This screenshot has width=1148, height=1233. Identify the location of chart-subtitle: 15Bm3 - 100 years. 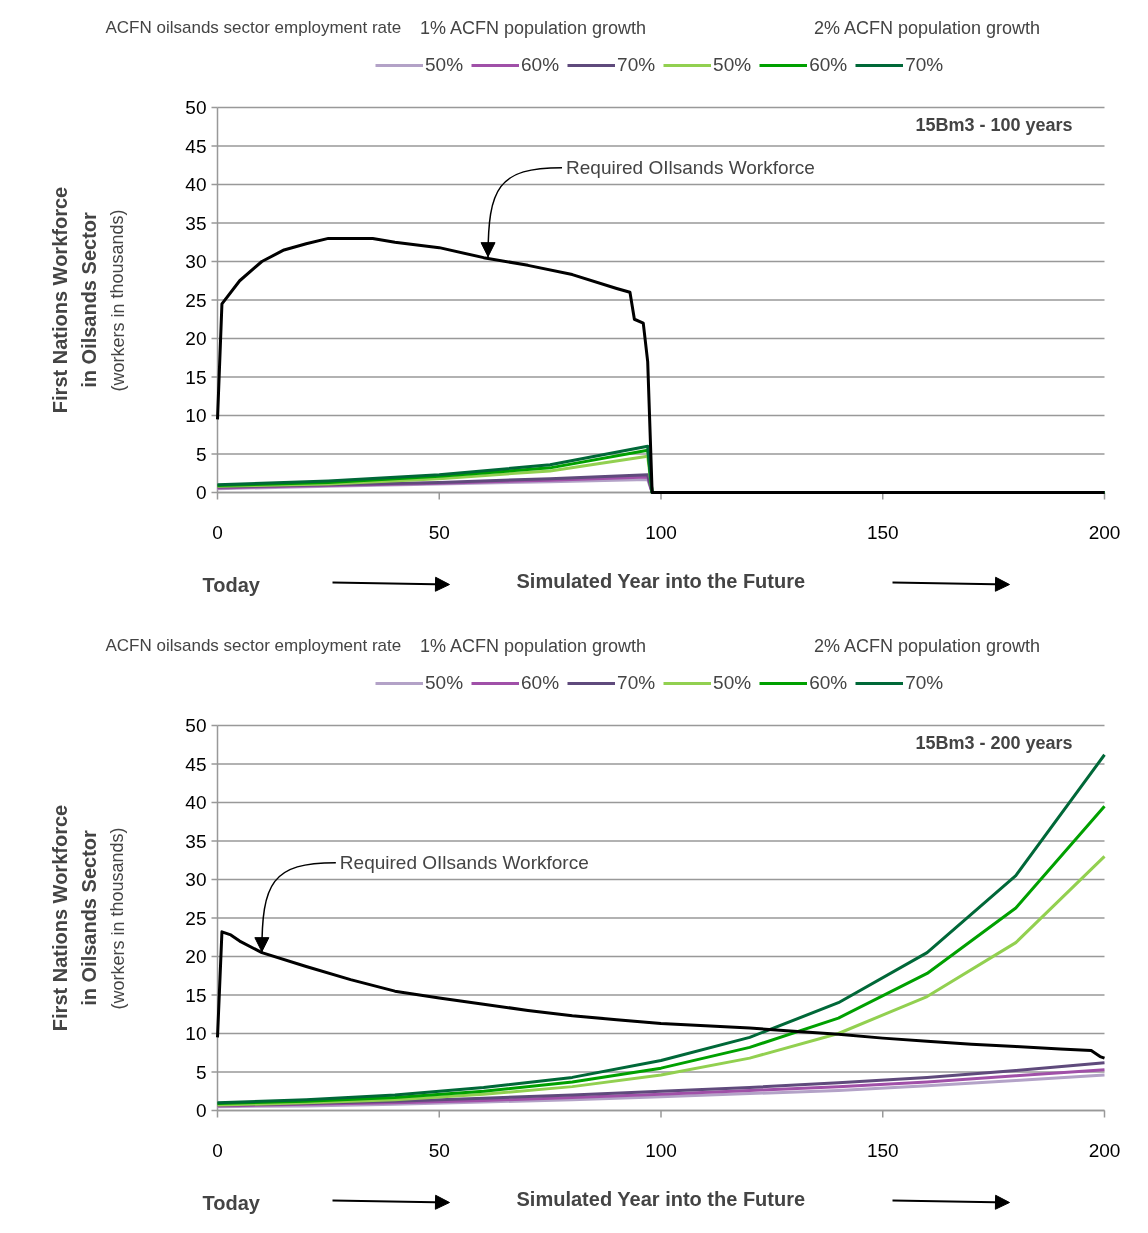
(994, 124).